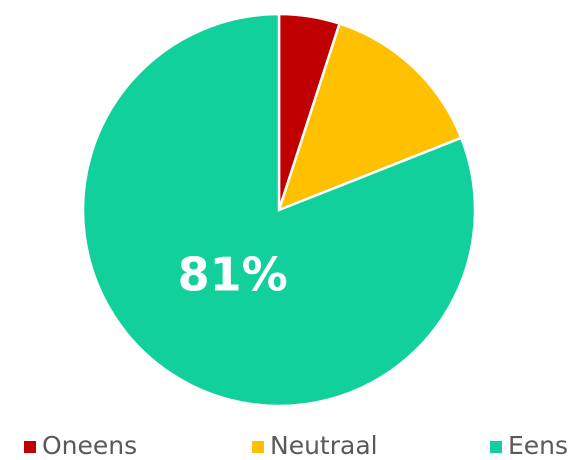 The width and height of the screenshot is (573, 460). I want to click on slice-label: 81%, so click(233, 275).